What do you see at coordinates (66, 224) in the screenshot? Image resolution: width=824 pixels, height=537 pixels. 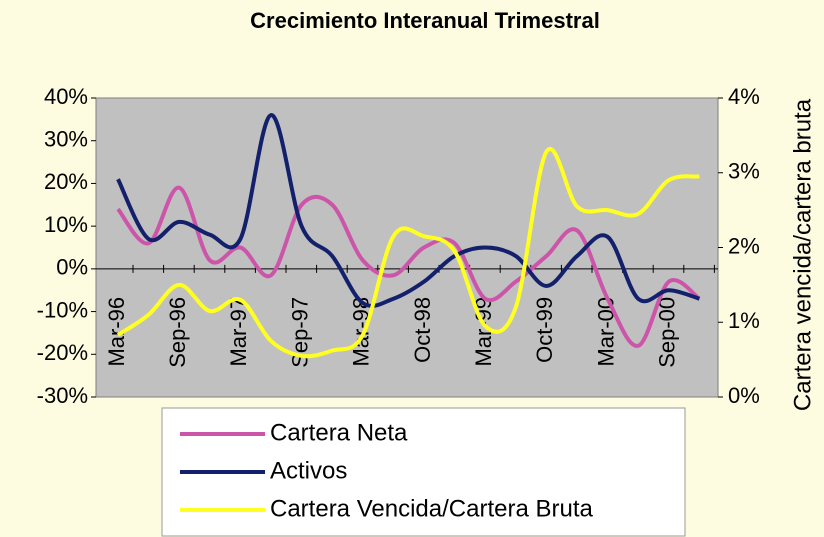 I see `y-tick-label: 10%` at bounding box center [66, 224].